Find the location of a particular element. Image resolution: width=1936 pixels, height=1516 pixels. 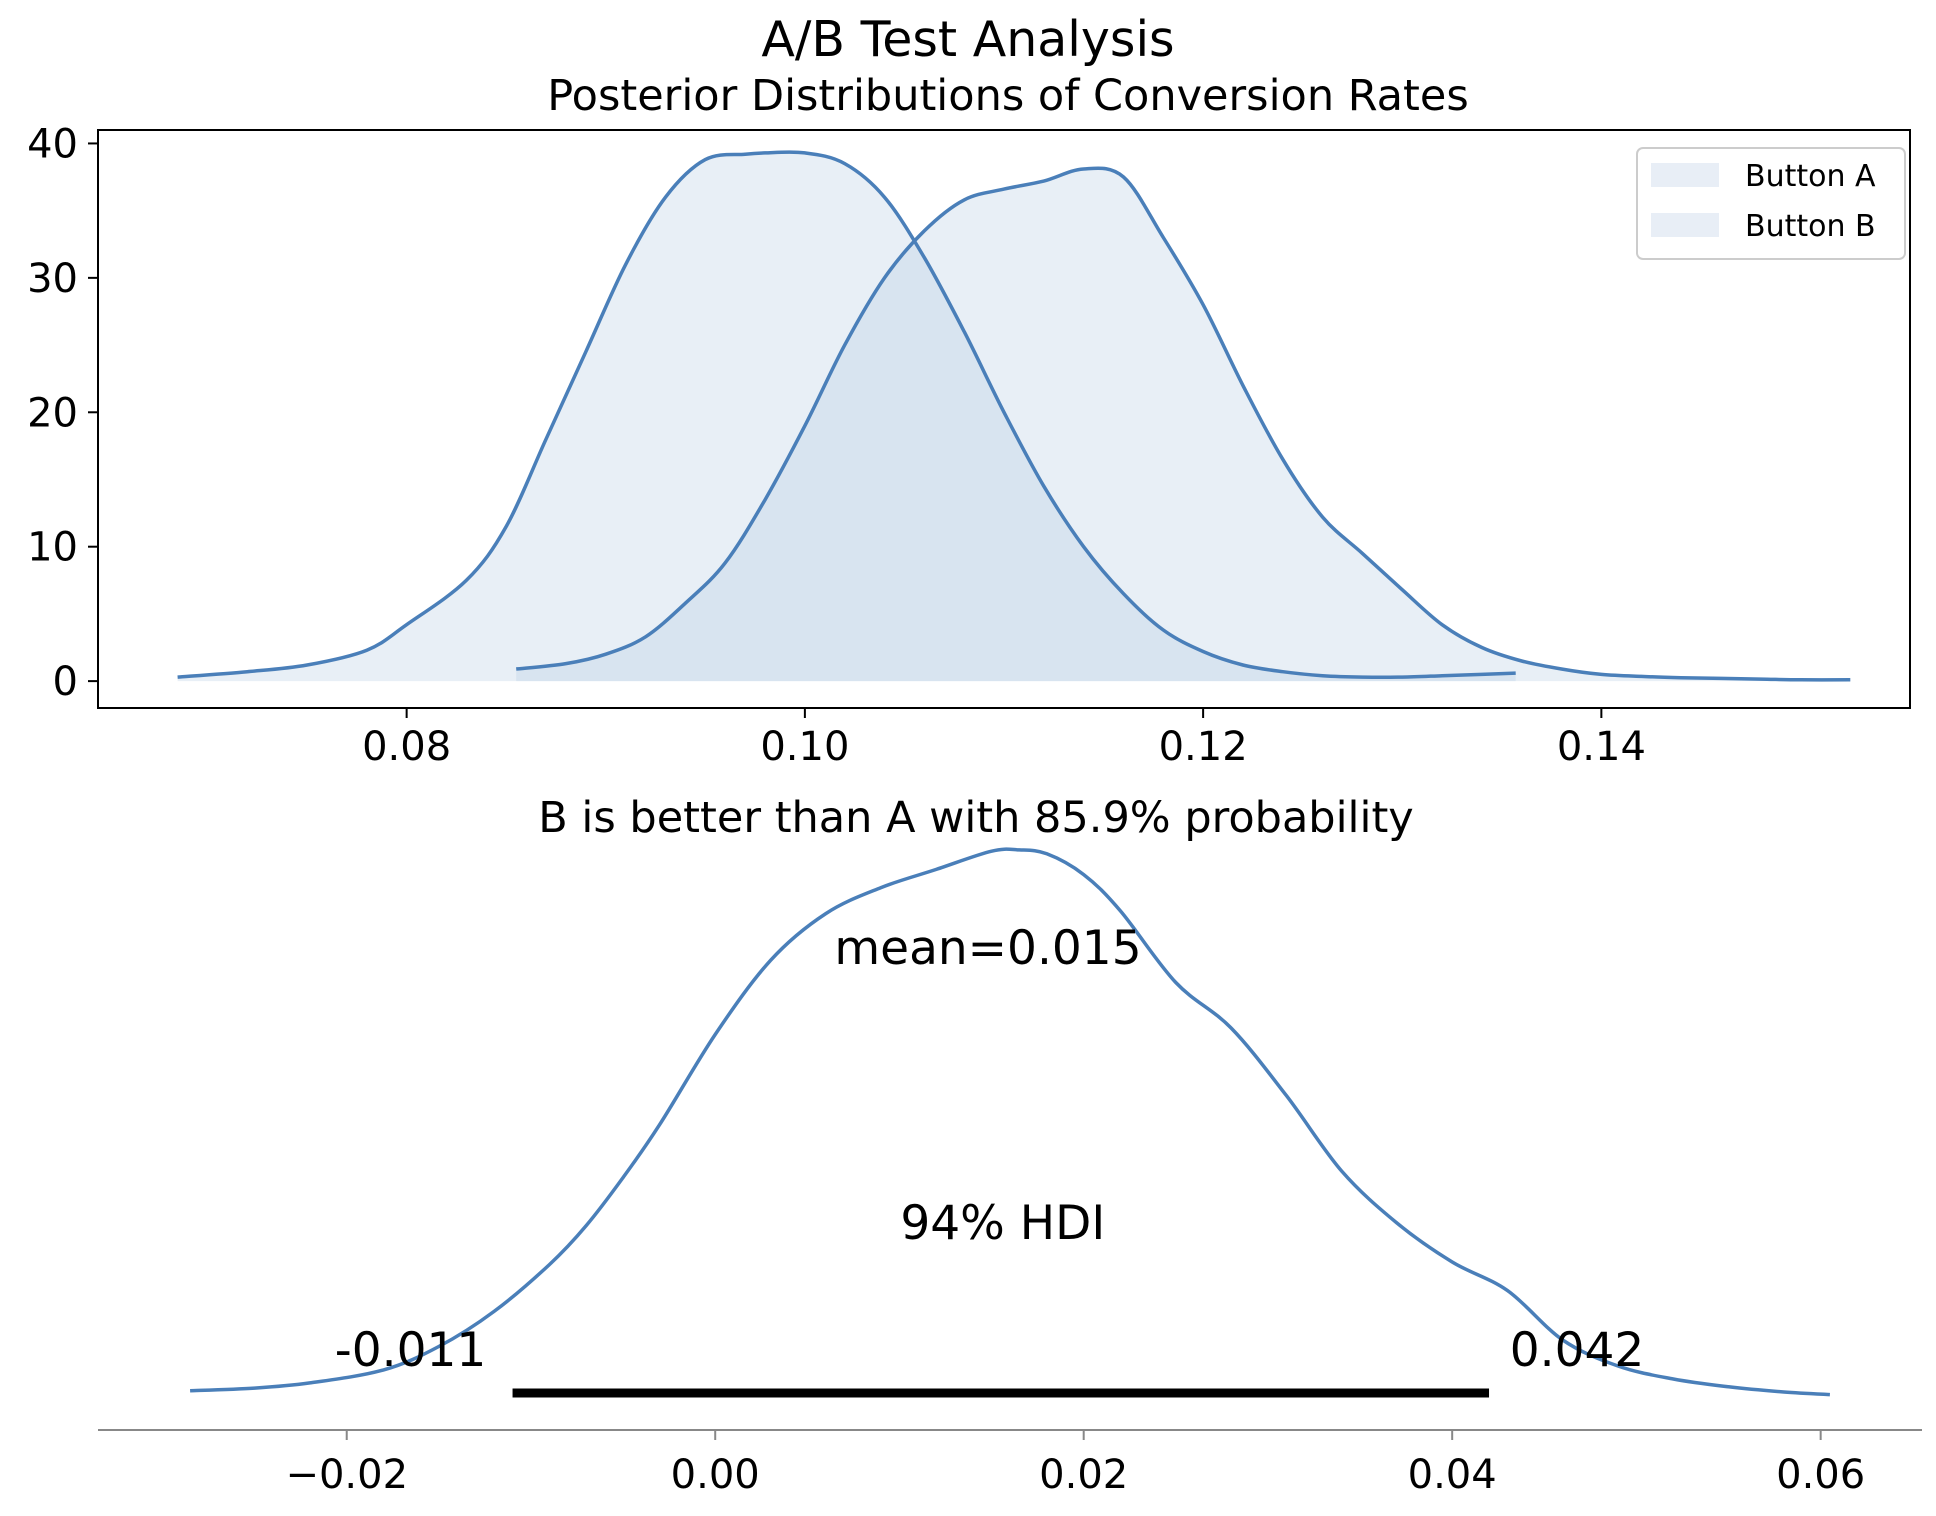

top-x-tick-label: 0.14 is located at coordinates (1601, 747).